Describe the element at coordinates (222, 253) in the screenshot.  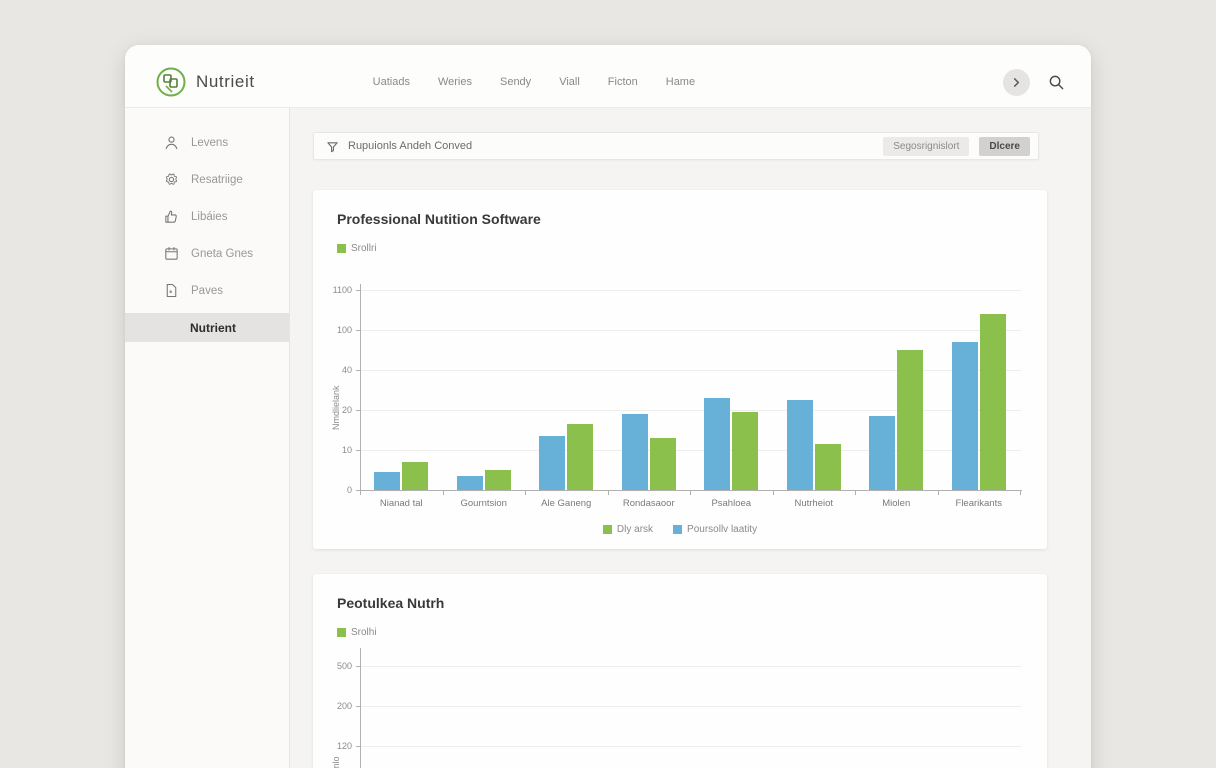
I see `sidebar-item-label: Gneta Gnes` at that location.